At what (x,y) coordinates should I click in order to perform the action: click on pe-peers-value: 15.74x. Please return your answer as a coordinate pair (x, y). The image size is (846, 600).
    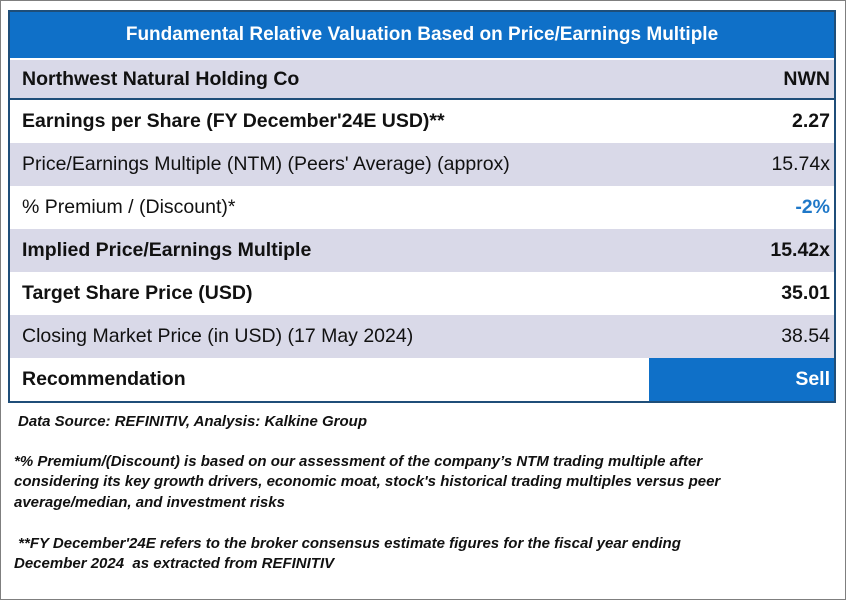
    Looking at the image, I should click on (800, 164).